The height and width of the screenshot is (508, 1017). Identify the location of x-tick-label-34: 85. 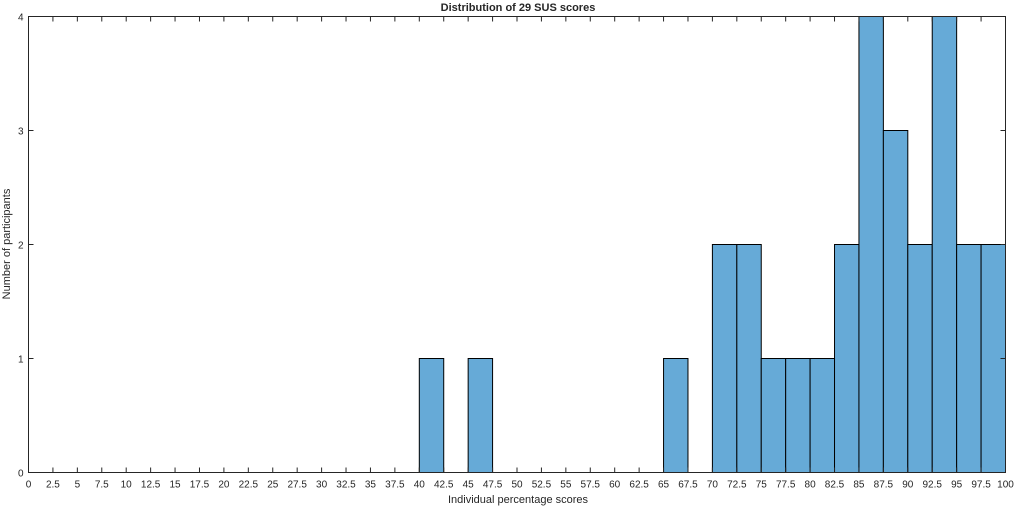
(859, 485).